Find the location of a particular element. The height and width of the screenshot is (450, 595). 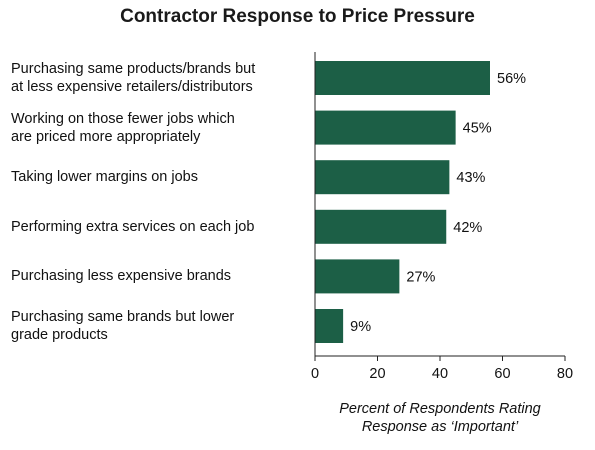

x-tick-label: 40 is located at coordinates (440, 374).